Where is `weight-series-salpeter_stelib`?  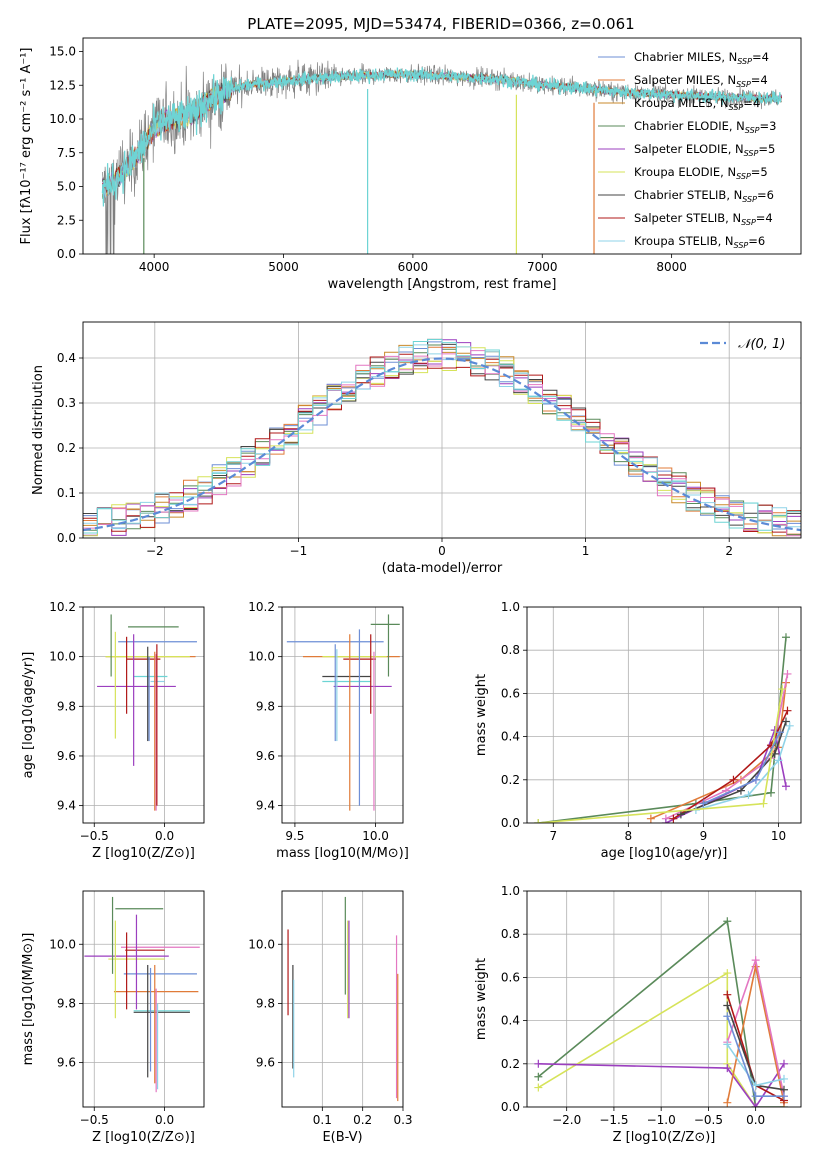
weight-series-salpeter_stelib is located at coordinates (730, 765).